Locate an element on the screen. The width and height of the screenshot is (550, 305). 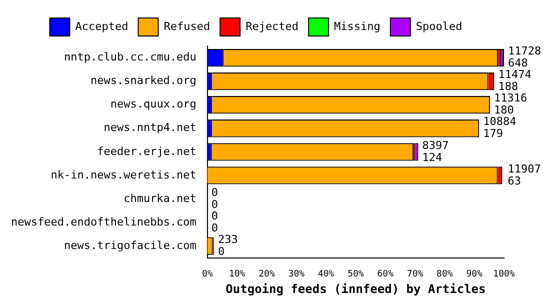
legend-label: Missing is located at coordinates (357, 26).